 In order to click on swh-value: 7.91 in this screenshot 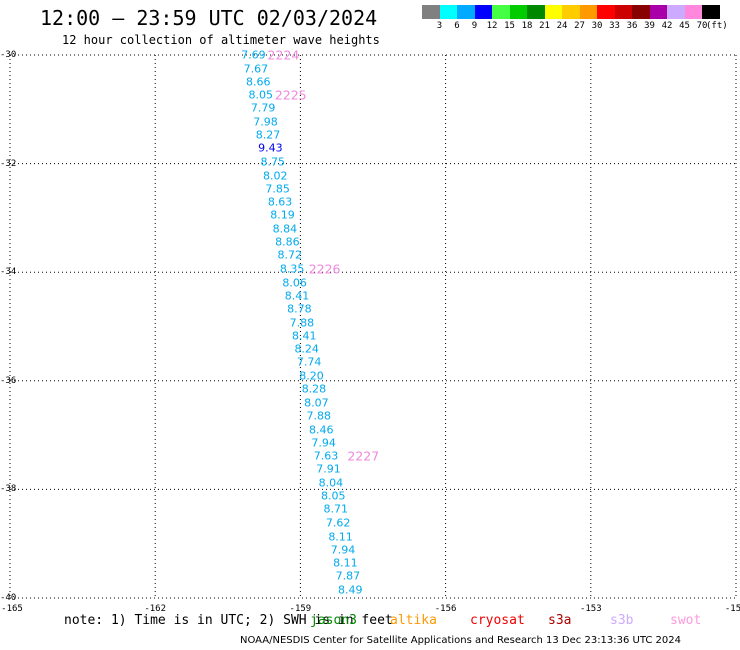, I will do `click(328, 469)`.